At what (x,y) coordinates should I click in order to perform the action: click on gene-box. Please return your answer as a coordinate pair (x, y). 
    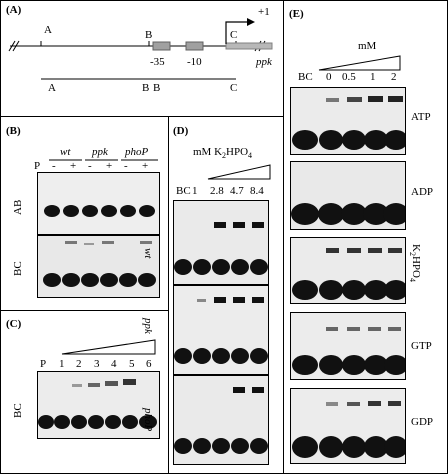
    Looking at the image, I should click on (249, 46).